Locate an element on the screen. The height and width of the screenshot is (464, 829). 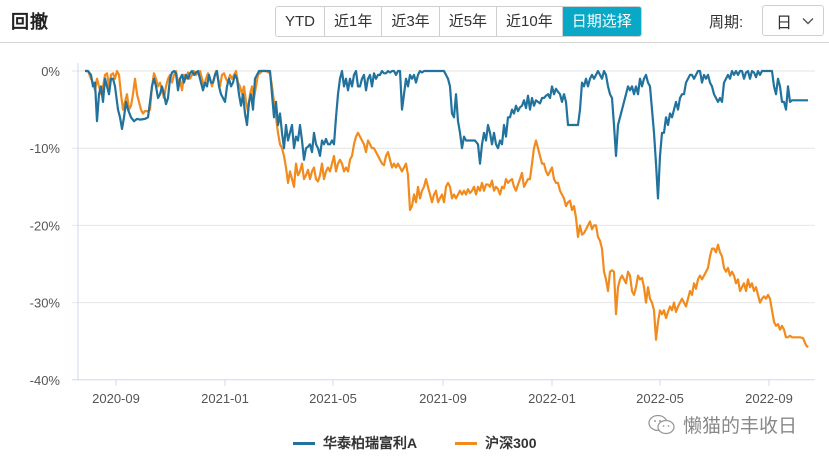
legend-label-fund: 华泰柏瑞富利A is located at coordinates (370, 443).